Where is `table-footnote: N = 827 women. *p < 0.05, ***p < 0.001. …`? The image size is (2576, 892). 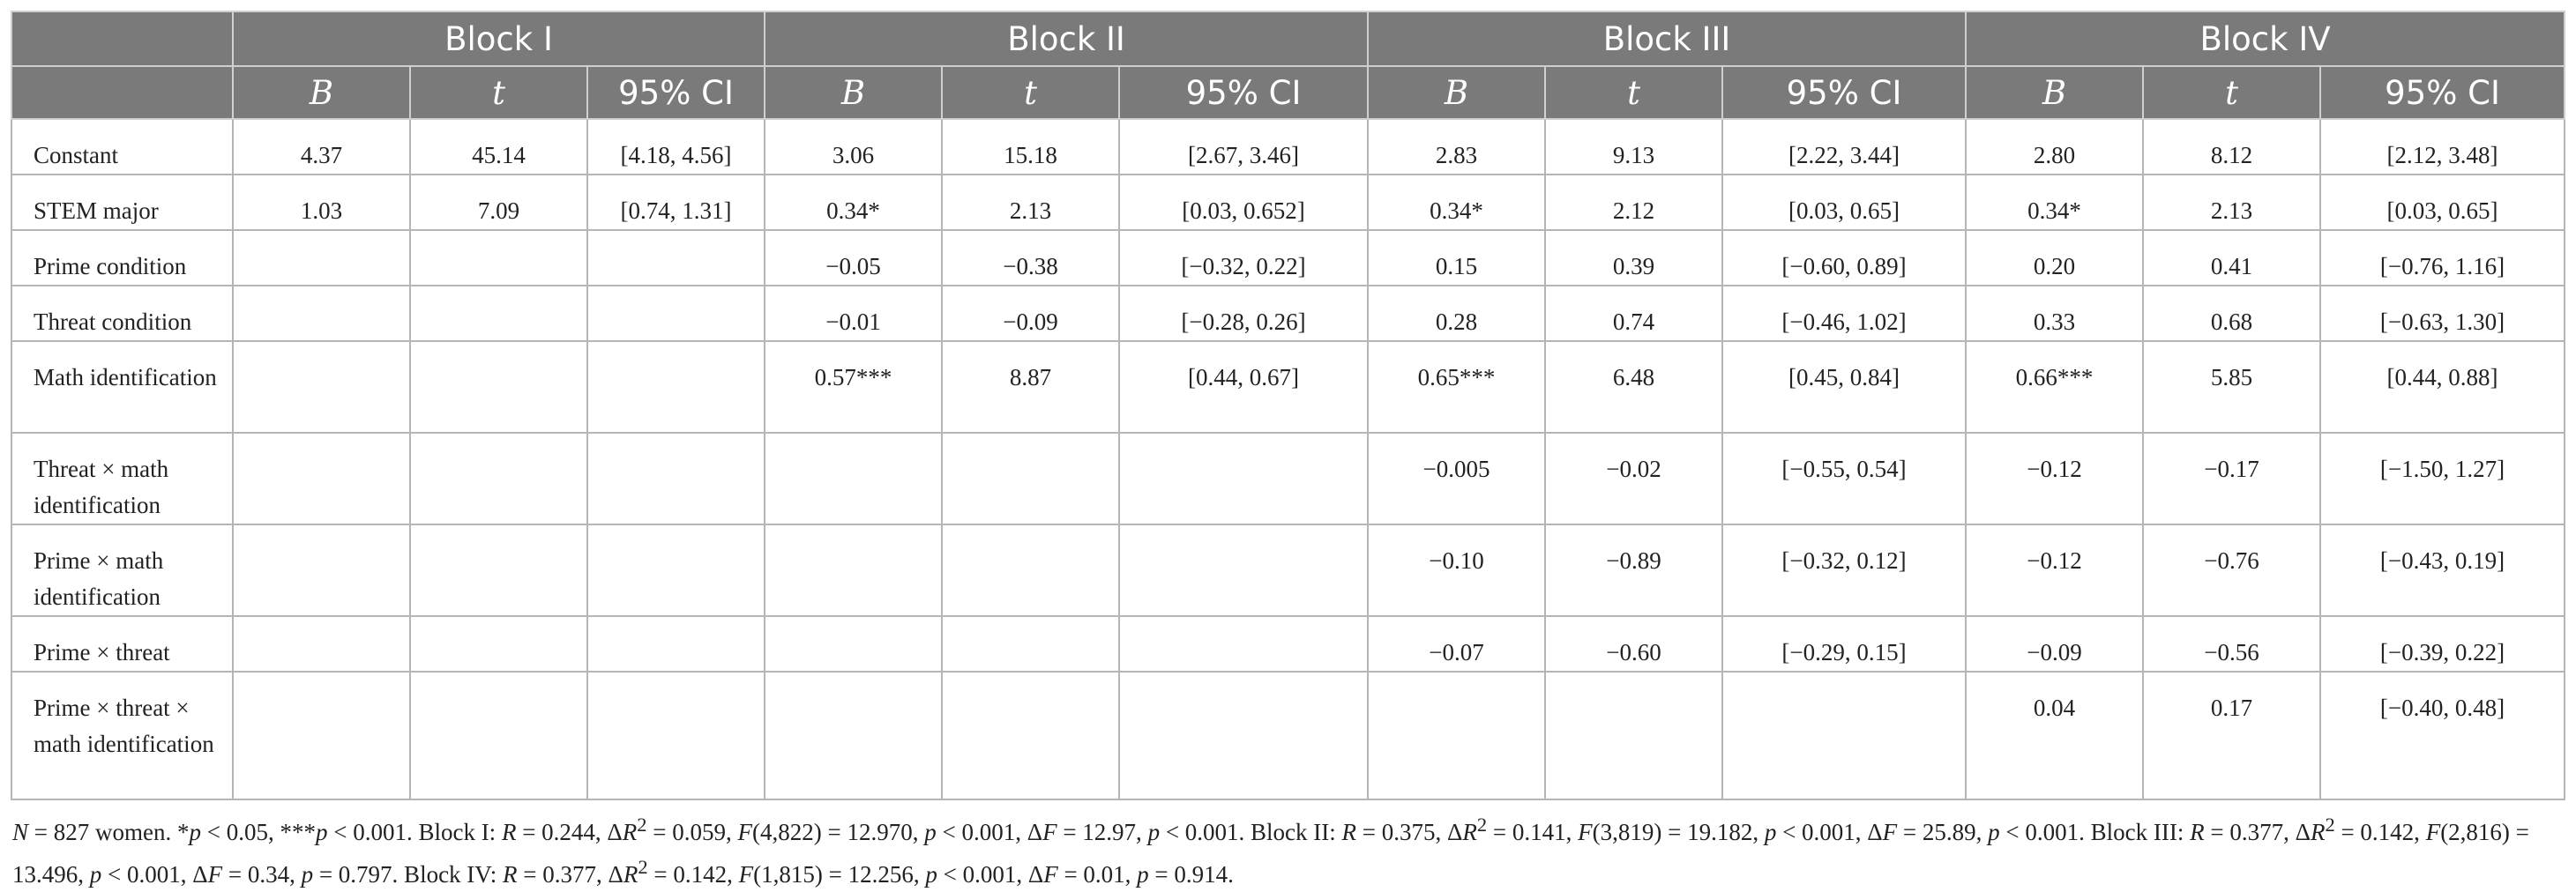 table-footnote: N = 827 women. *p < 0.05, ***p < 0.001. … is located at coordinates (1270, 851).